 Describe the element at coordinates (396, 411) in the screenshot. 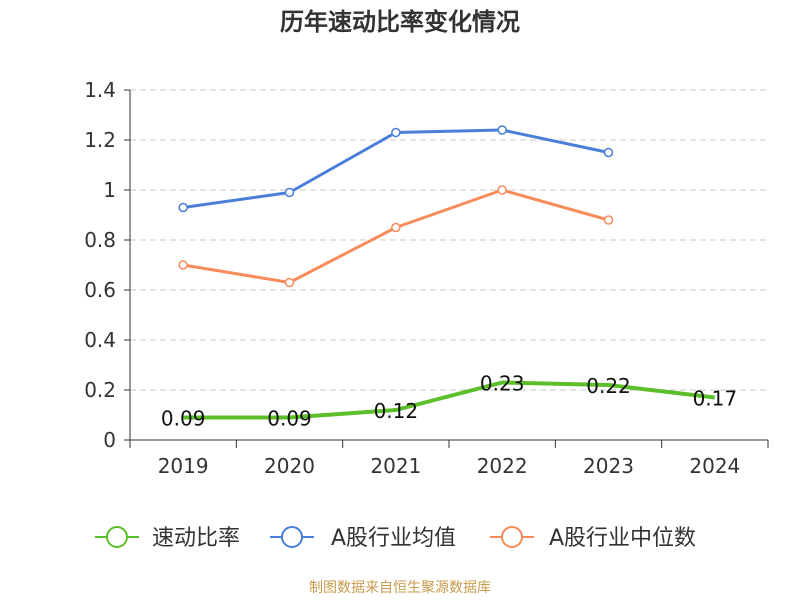

I see `data-label: 0.12` at that location.